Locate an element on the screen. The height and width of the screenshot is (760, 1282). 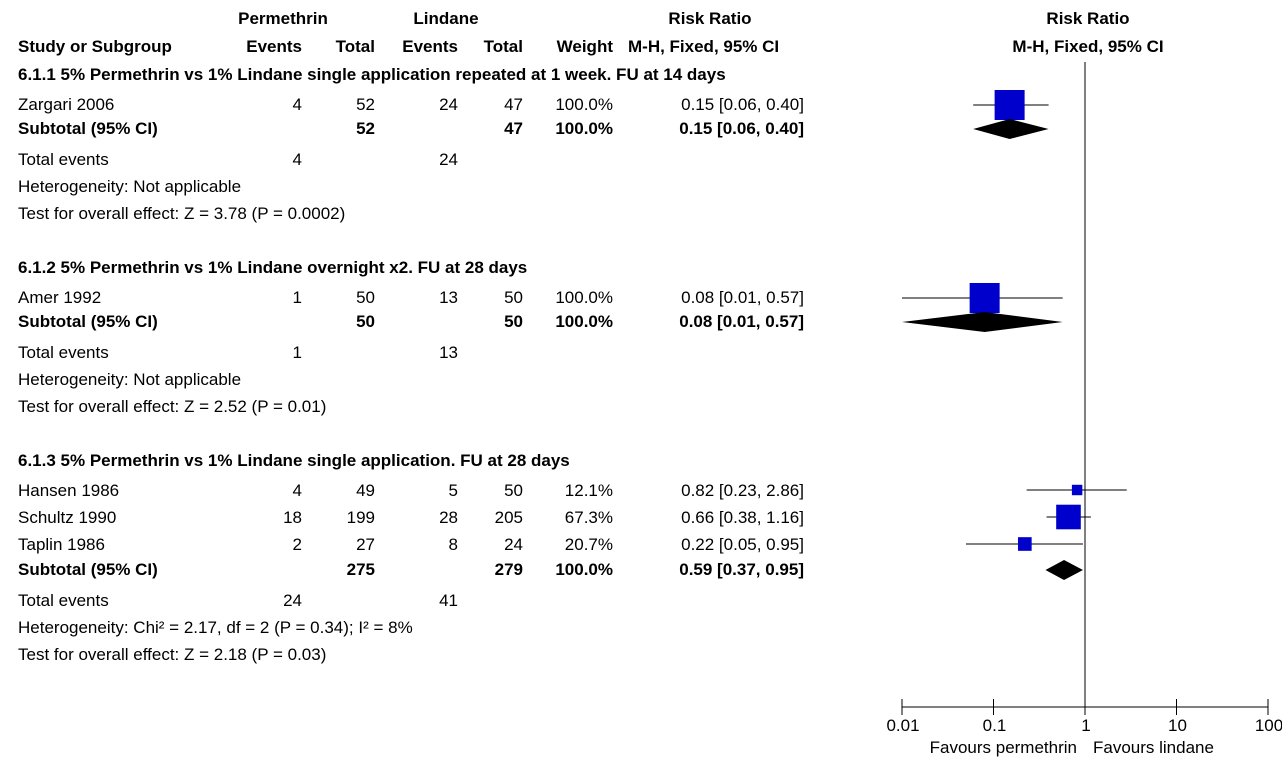
events1-value: 1 is located at coordinates (297, 297).